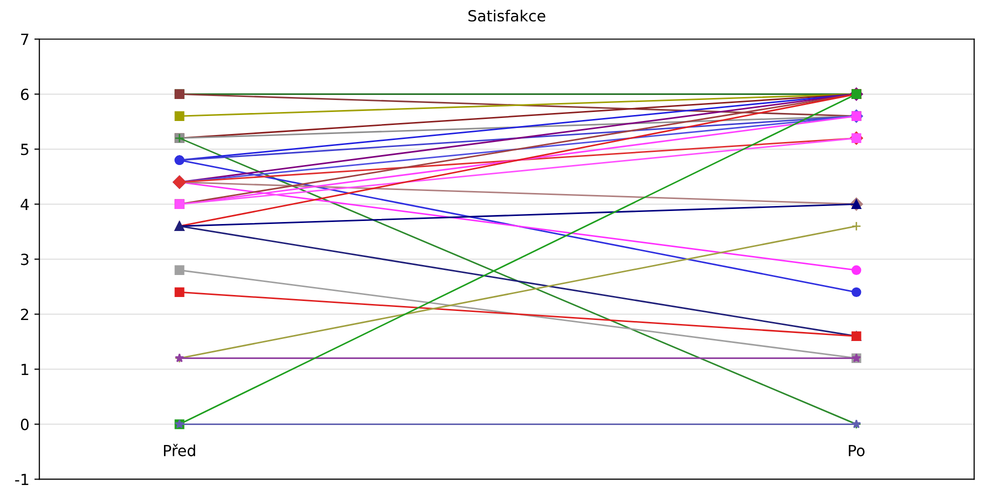 This screenshot has width=984, height=489. I want to click on x-tick-label: Před, so click(180, 450).